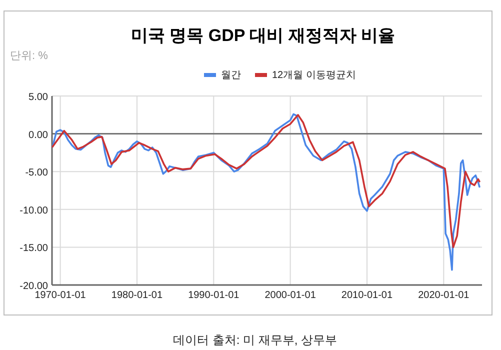 This screenshot has width=501, height=350. What do you see at coordinates (444, 295) in the screenshot?
I see `x-tick-label: 2020-01-01` at bounding box center [444, 295].